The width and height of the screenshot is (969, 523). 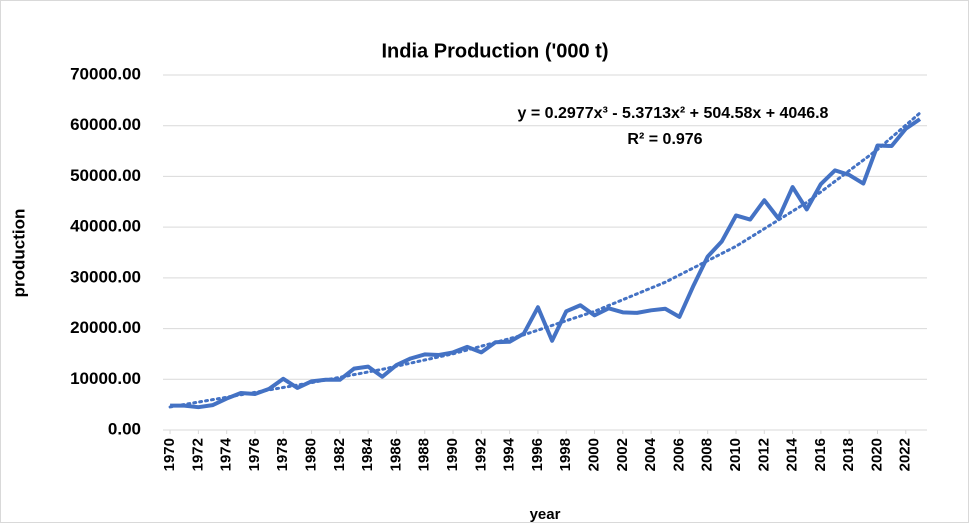 I want to click on y-tick-label: 70000.00, so click(x=105, y=73).